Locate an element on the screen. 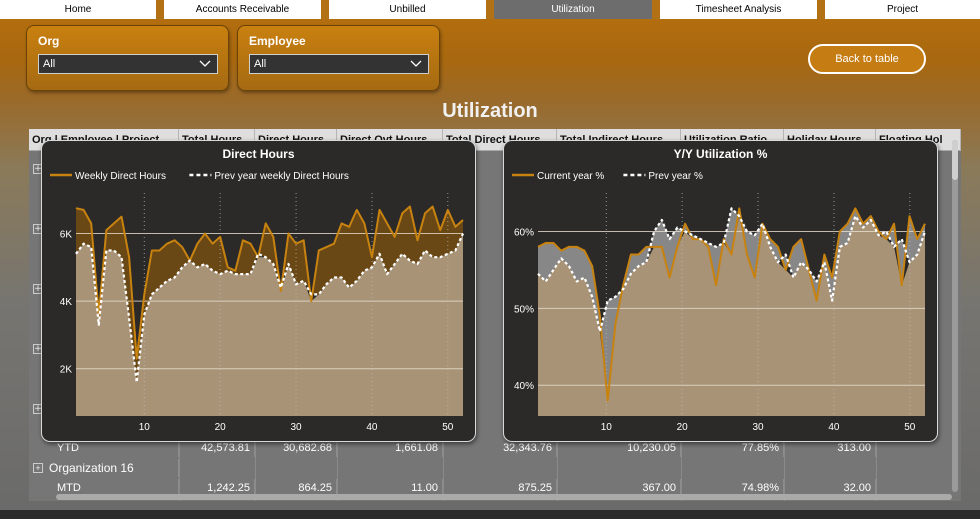 The image size is (980, 519). legend-label: Prev year weekly Direct Hours is located at coordinates (281, 176).